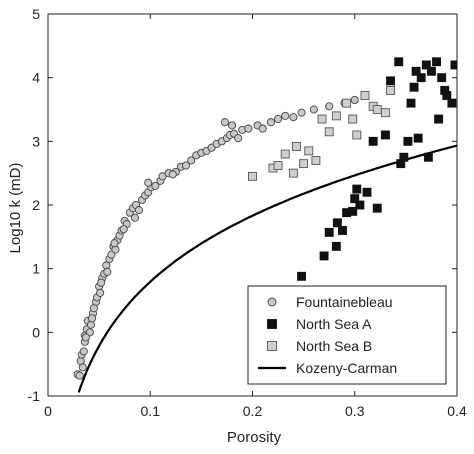 This screenshot has height=454, width=474. I want to click on y-tick-label: -1, so click(34, 396).